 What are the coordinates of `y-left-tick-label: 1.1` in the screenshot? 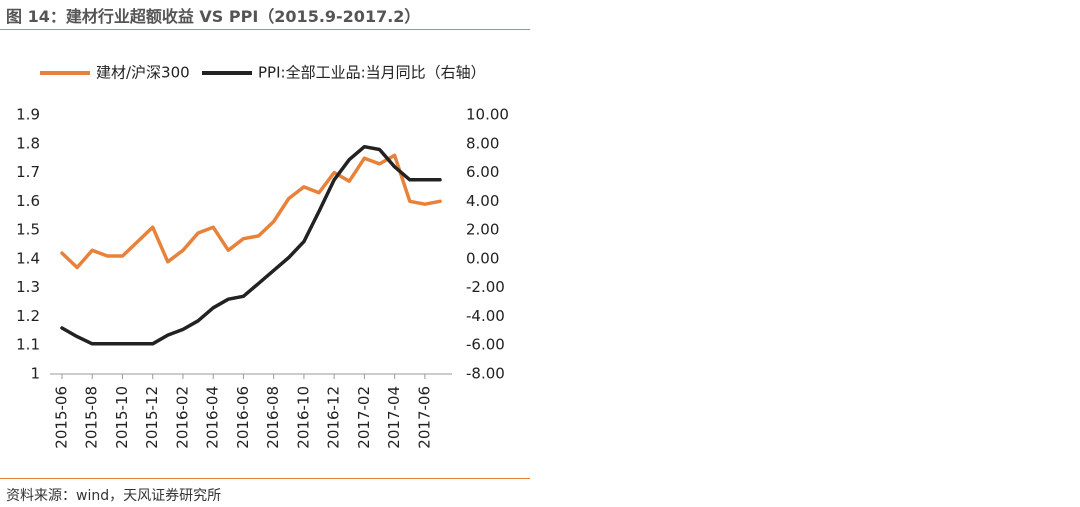 It's located at (28, 345).